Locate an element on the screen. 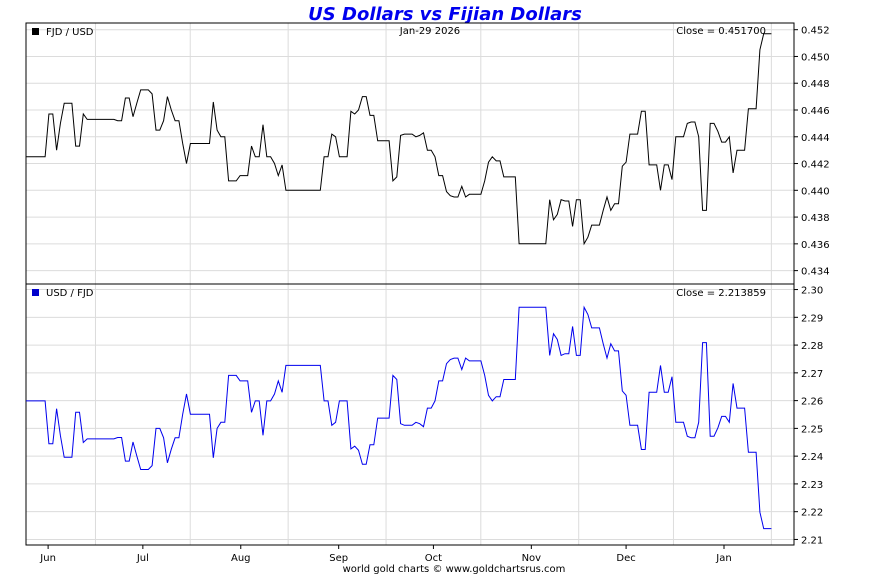 This screenshot has width=890, height=575. usd-fjd-y-tick-label: 2.24 is located at coordinates (812, 457).